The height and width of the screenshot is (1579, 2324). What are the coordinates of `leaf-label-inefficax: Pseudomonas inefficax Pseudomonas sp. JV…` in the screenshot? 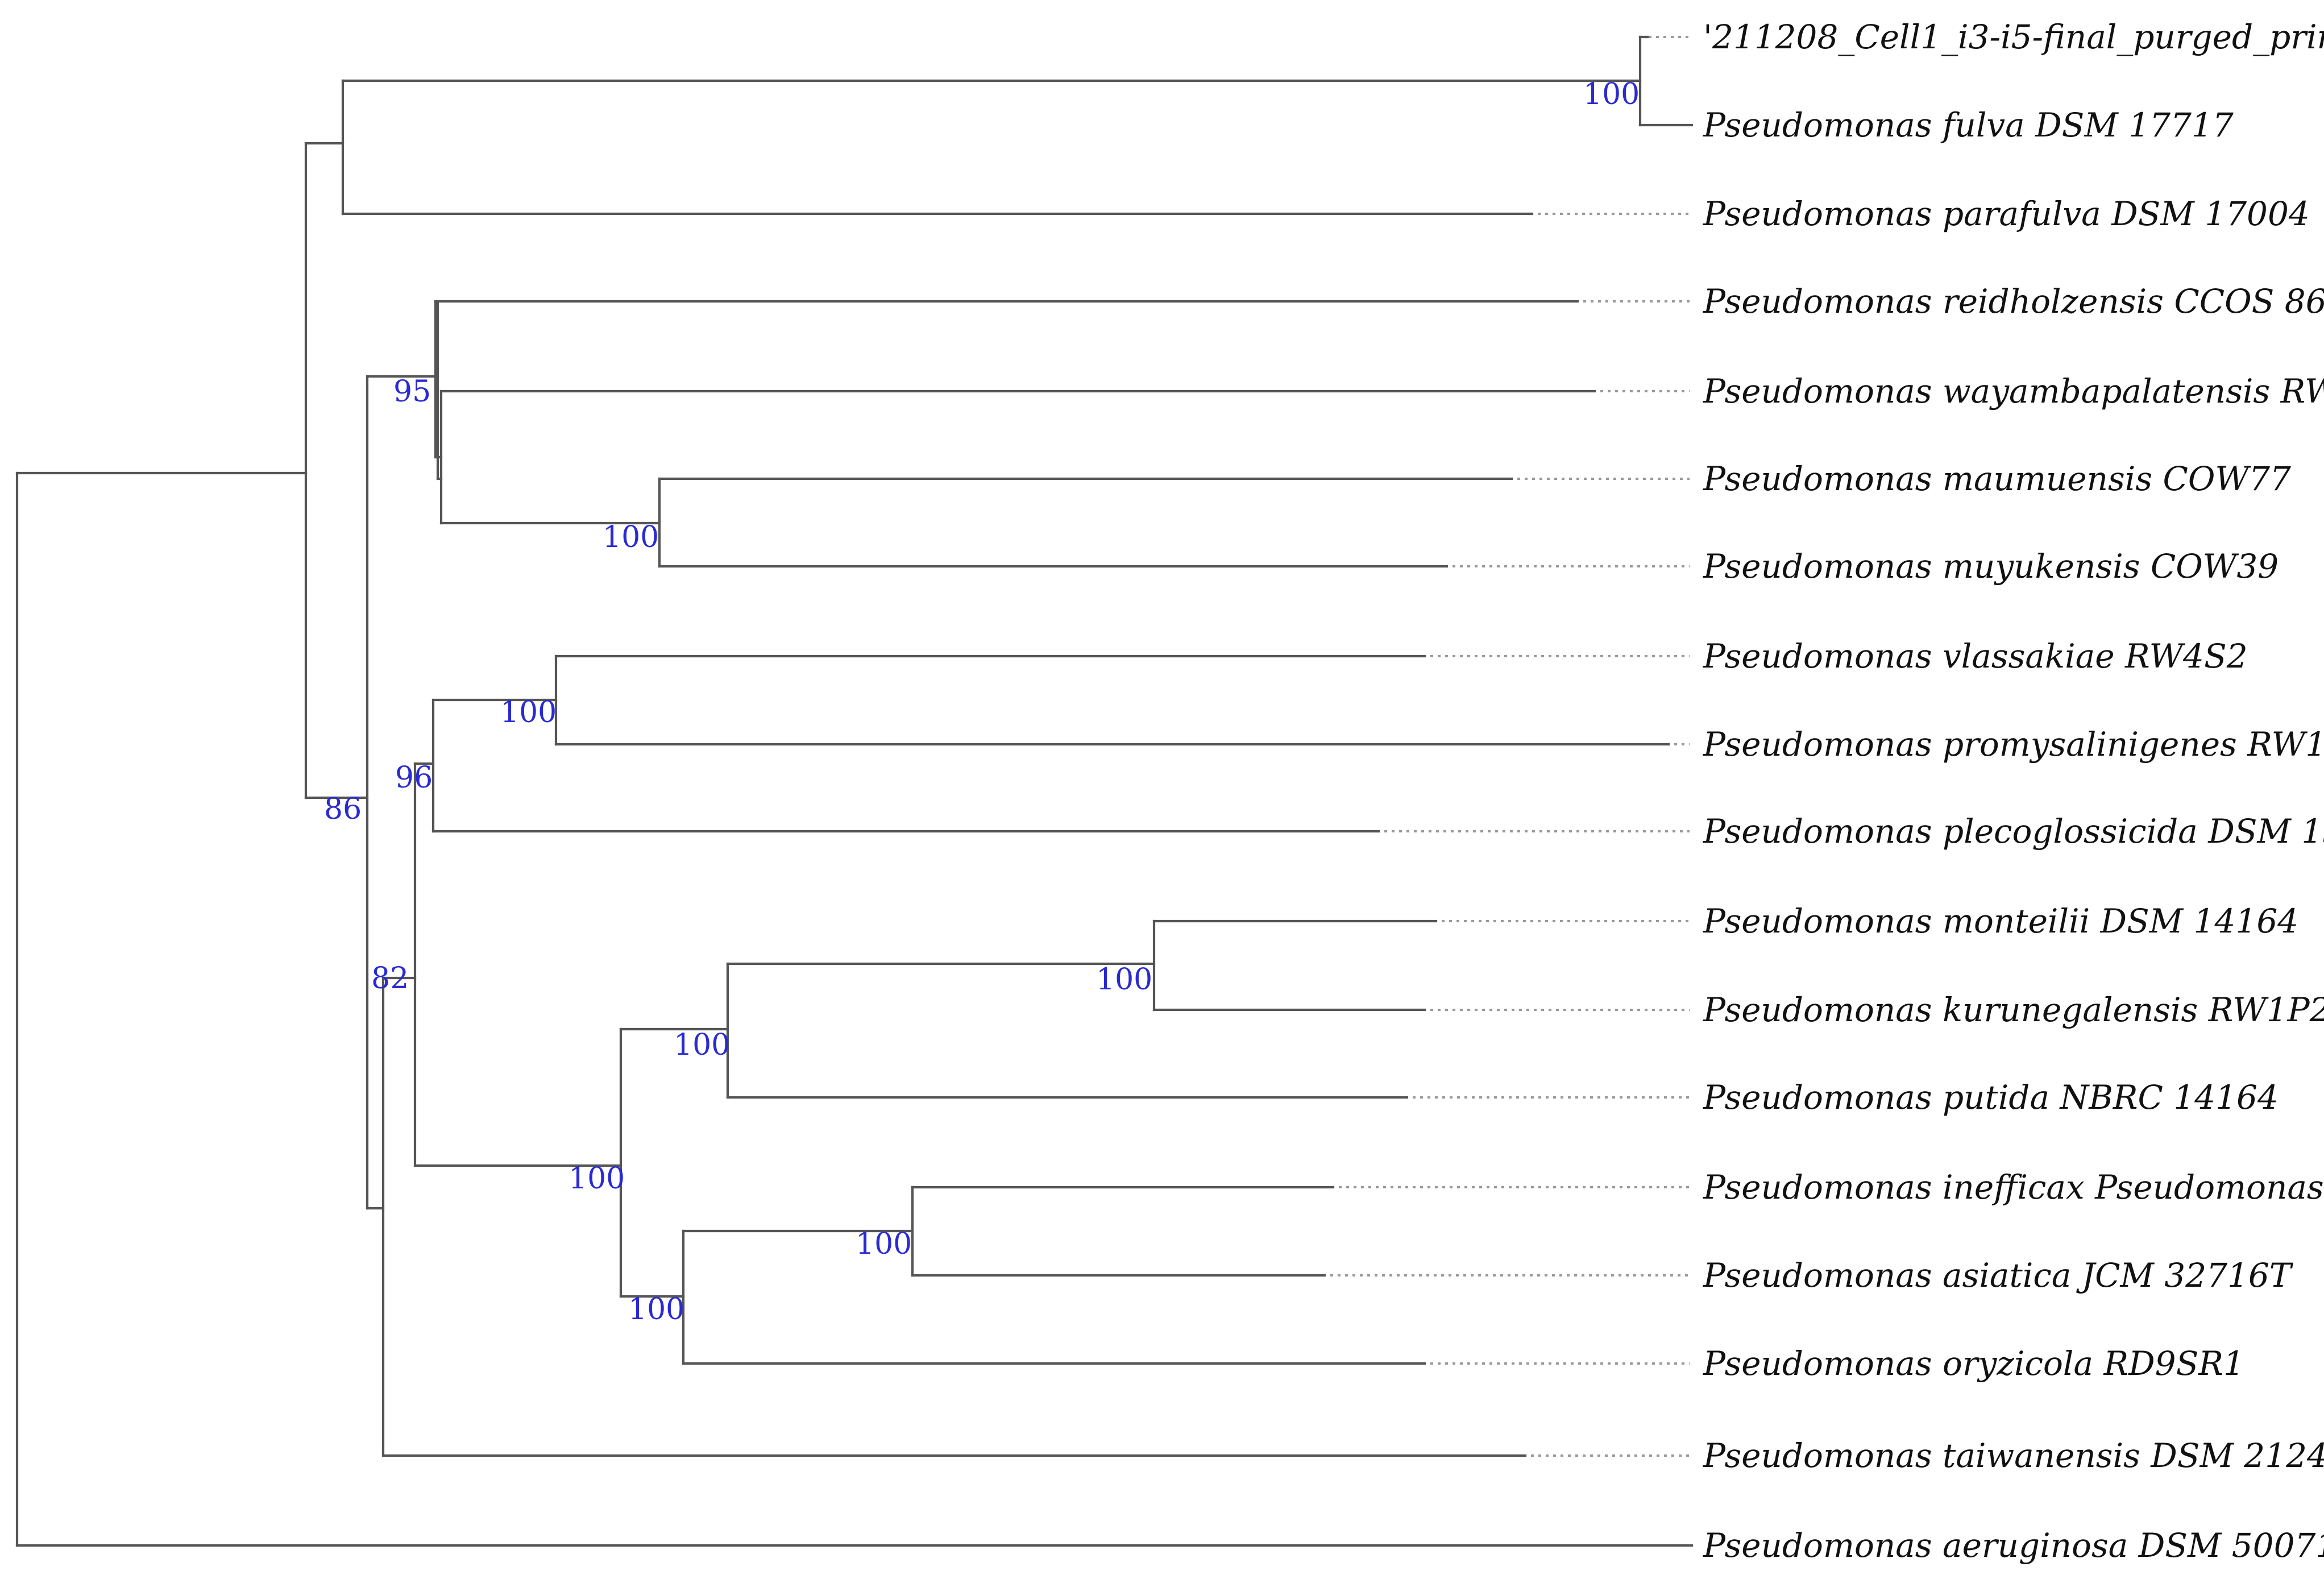 It's located at (2014, 1187).